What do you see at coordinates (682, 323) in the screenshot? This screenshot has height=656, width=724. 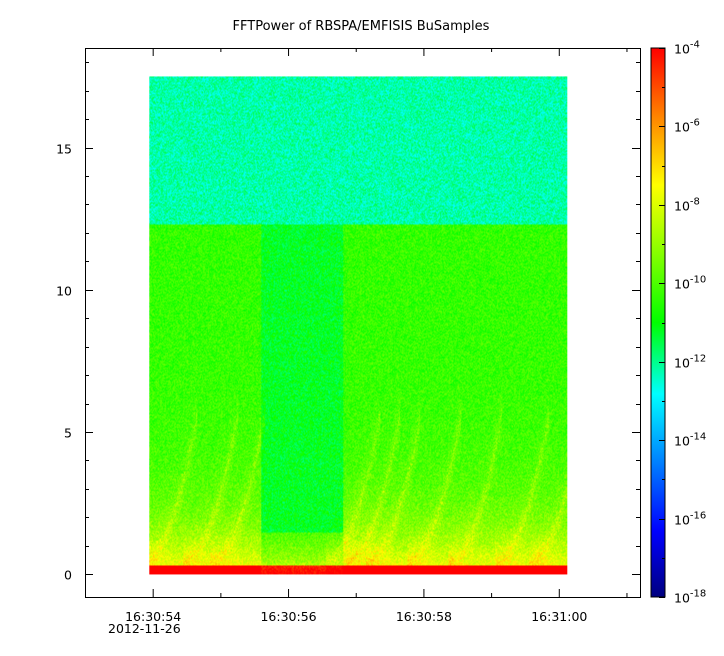 I see `colorbar-ticks: 10⁻⁴ 10⁻⁶ 10⁻⁸ 10⁻¹⁰ 10⁻¹² 10⁻¹⁴ 10⁻¹⁶ 10⁻¹⁸` at bounding box center [682, 323].